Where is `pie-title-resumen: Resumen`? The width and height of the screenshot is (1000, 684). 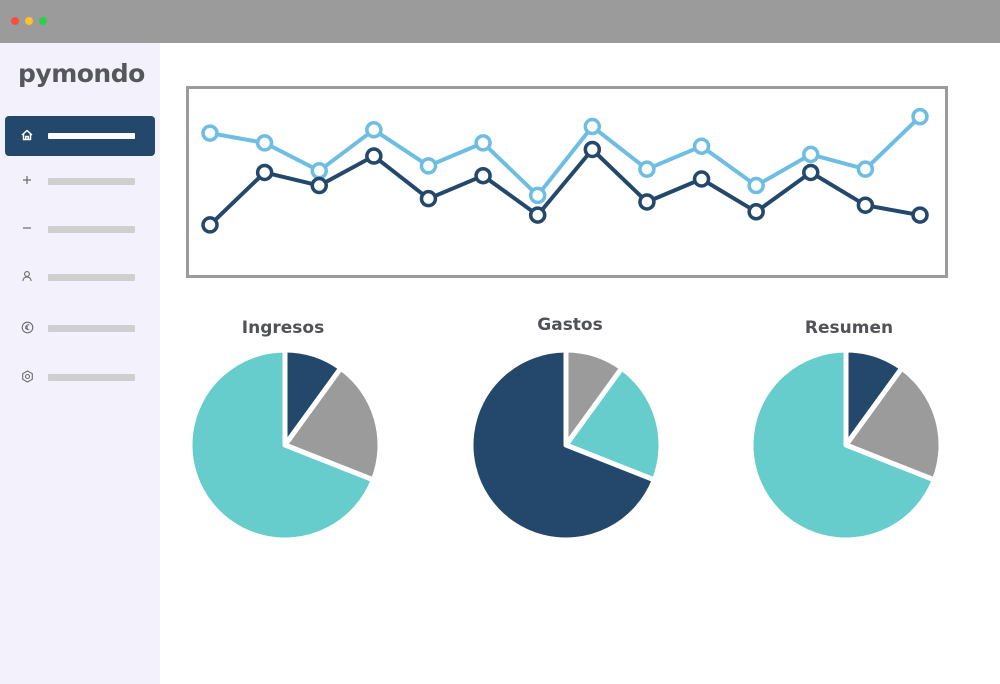
pie-title-resumen: Resumen is located at coordinates (849, 328).